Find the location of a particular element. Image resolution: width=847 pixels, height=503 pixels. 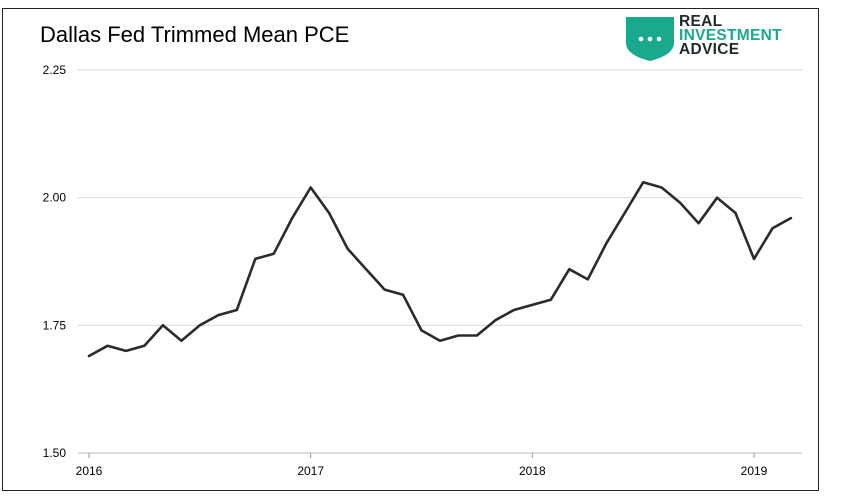

x-tick-label: 2019 is located at coordinates (754, 471).